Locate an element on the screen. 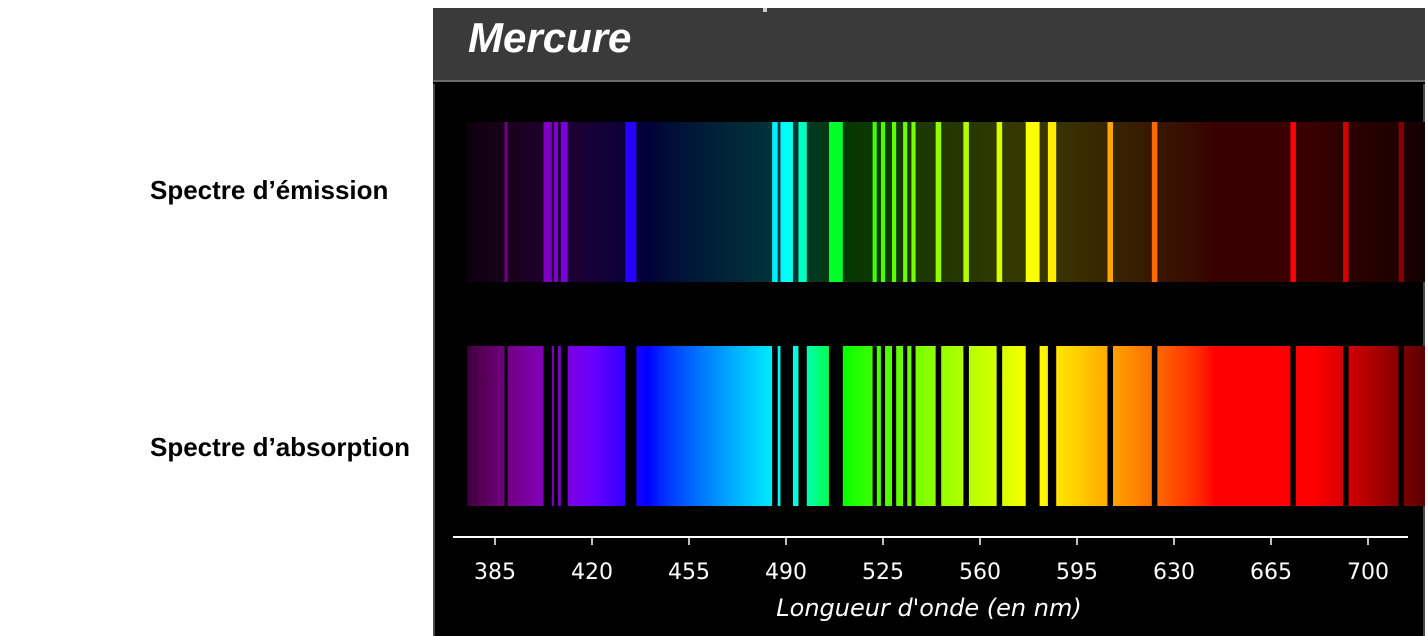  panel-header: Mercure is located at coordinates (929, 45).